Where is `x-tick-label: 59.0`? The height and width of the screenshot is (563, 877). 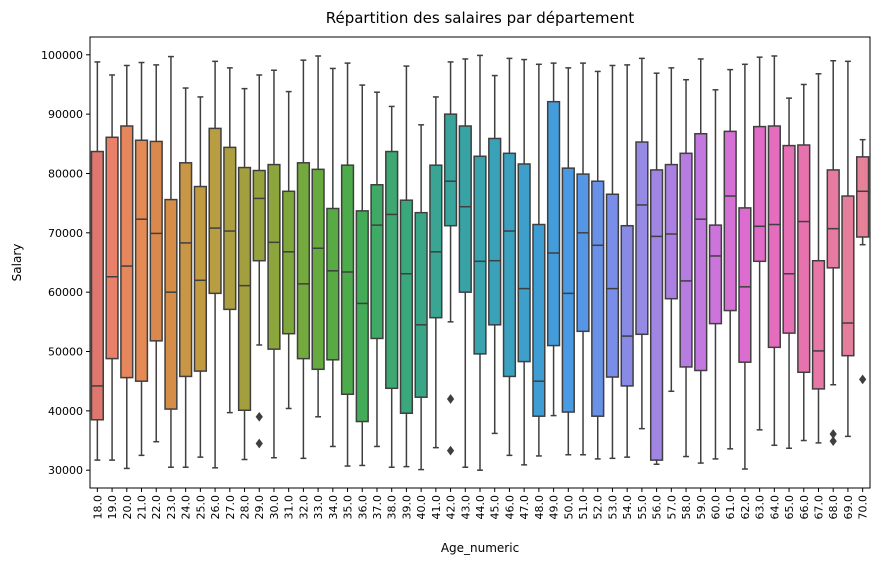 x-tick-label: 59.0 is located at coordinates (701, 507).